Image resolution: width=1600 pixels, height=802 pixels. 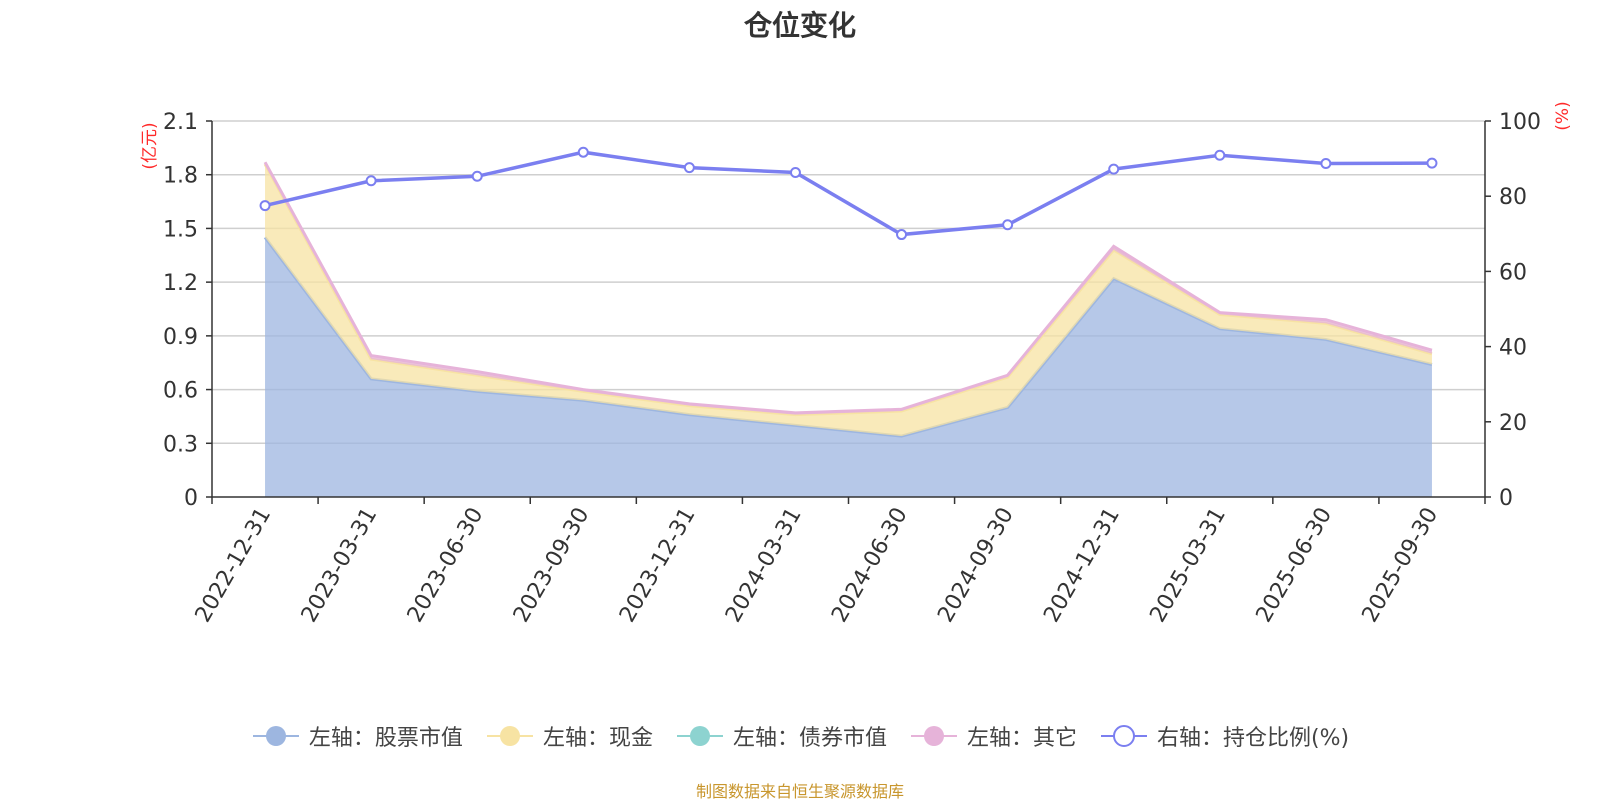 I want to click on legend-label: 左轴：现金, so click(x=597, y=738).